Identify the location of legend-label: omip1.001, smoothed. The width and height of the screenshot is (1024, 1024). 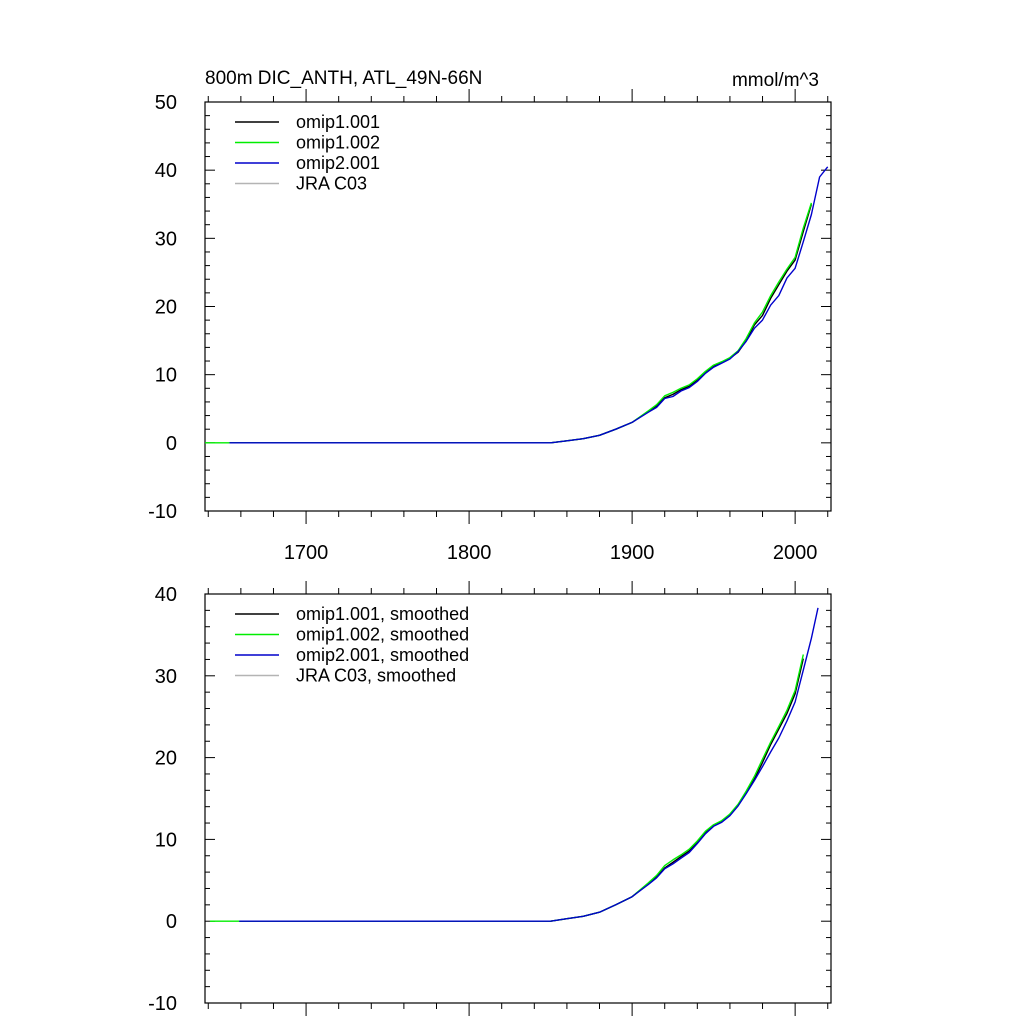
(382, 614).